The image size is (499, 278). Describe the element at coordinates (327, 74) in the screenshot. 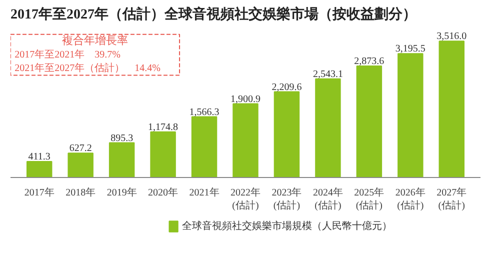

I see `data-label: 2,543.1` at that location.